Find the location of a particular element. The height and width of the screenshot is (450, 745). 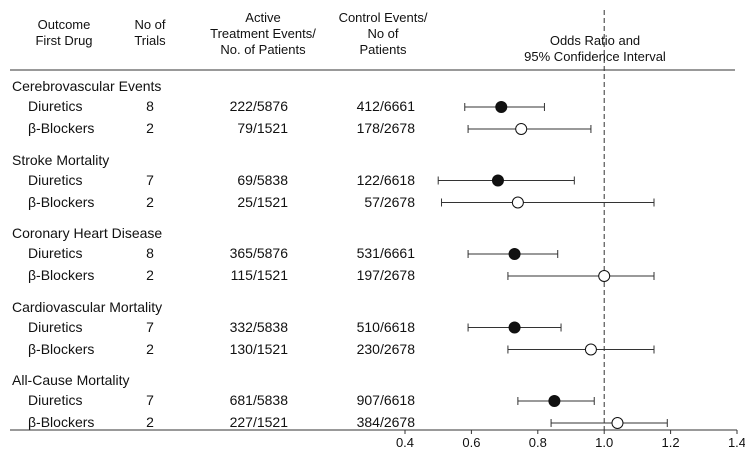

row-control-events: 178/2678 is located at coordinates (385, 128).